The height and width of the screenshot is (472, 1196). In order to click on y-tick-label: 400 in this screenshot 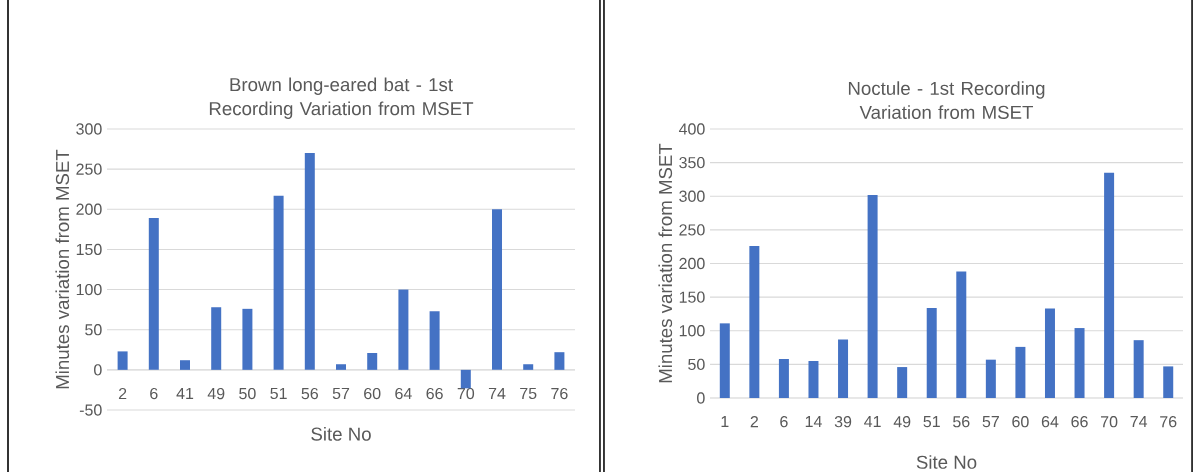, I will do `click(691, 129)`.